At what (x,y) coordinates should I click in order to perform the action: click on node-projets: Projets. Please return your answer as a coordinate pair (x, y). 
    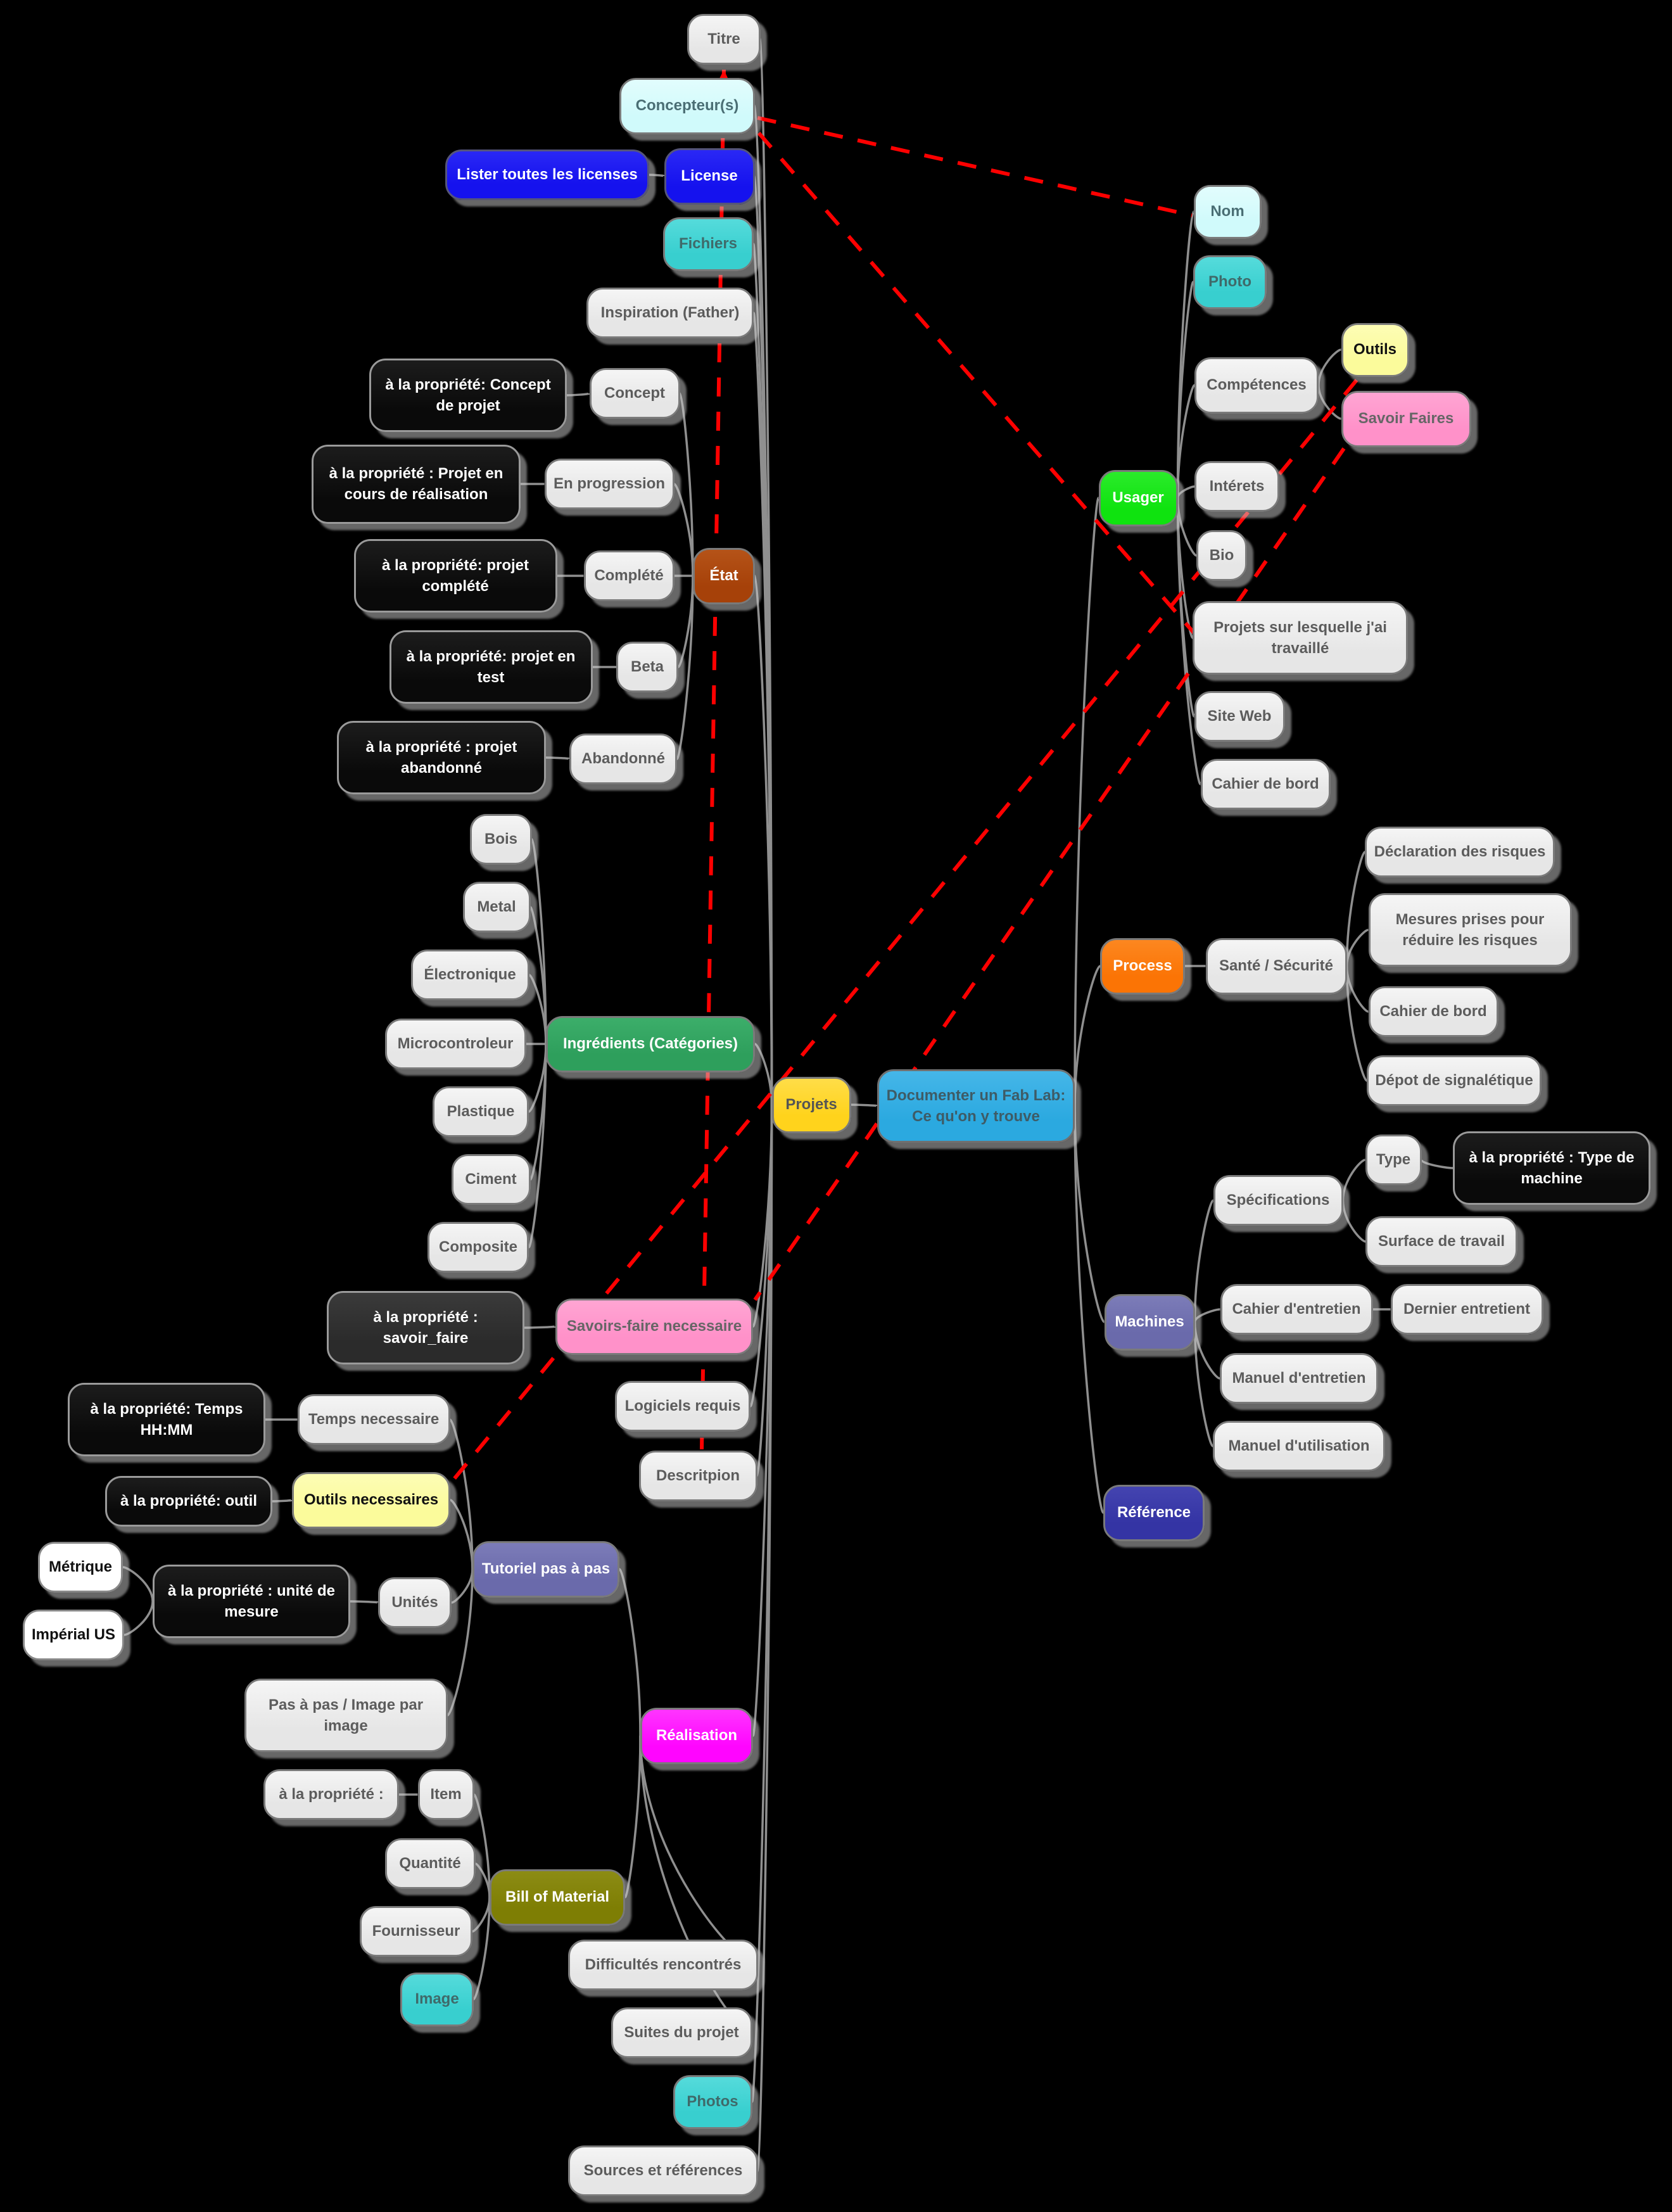
    Looking at the image, I should click on (811, 1104).